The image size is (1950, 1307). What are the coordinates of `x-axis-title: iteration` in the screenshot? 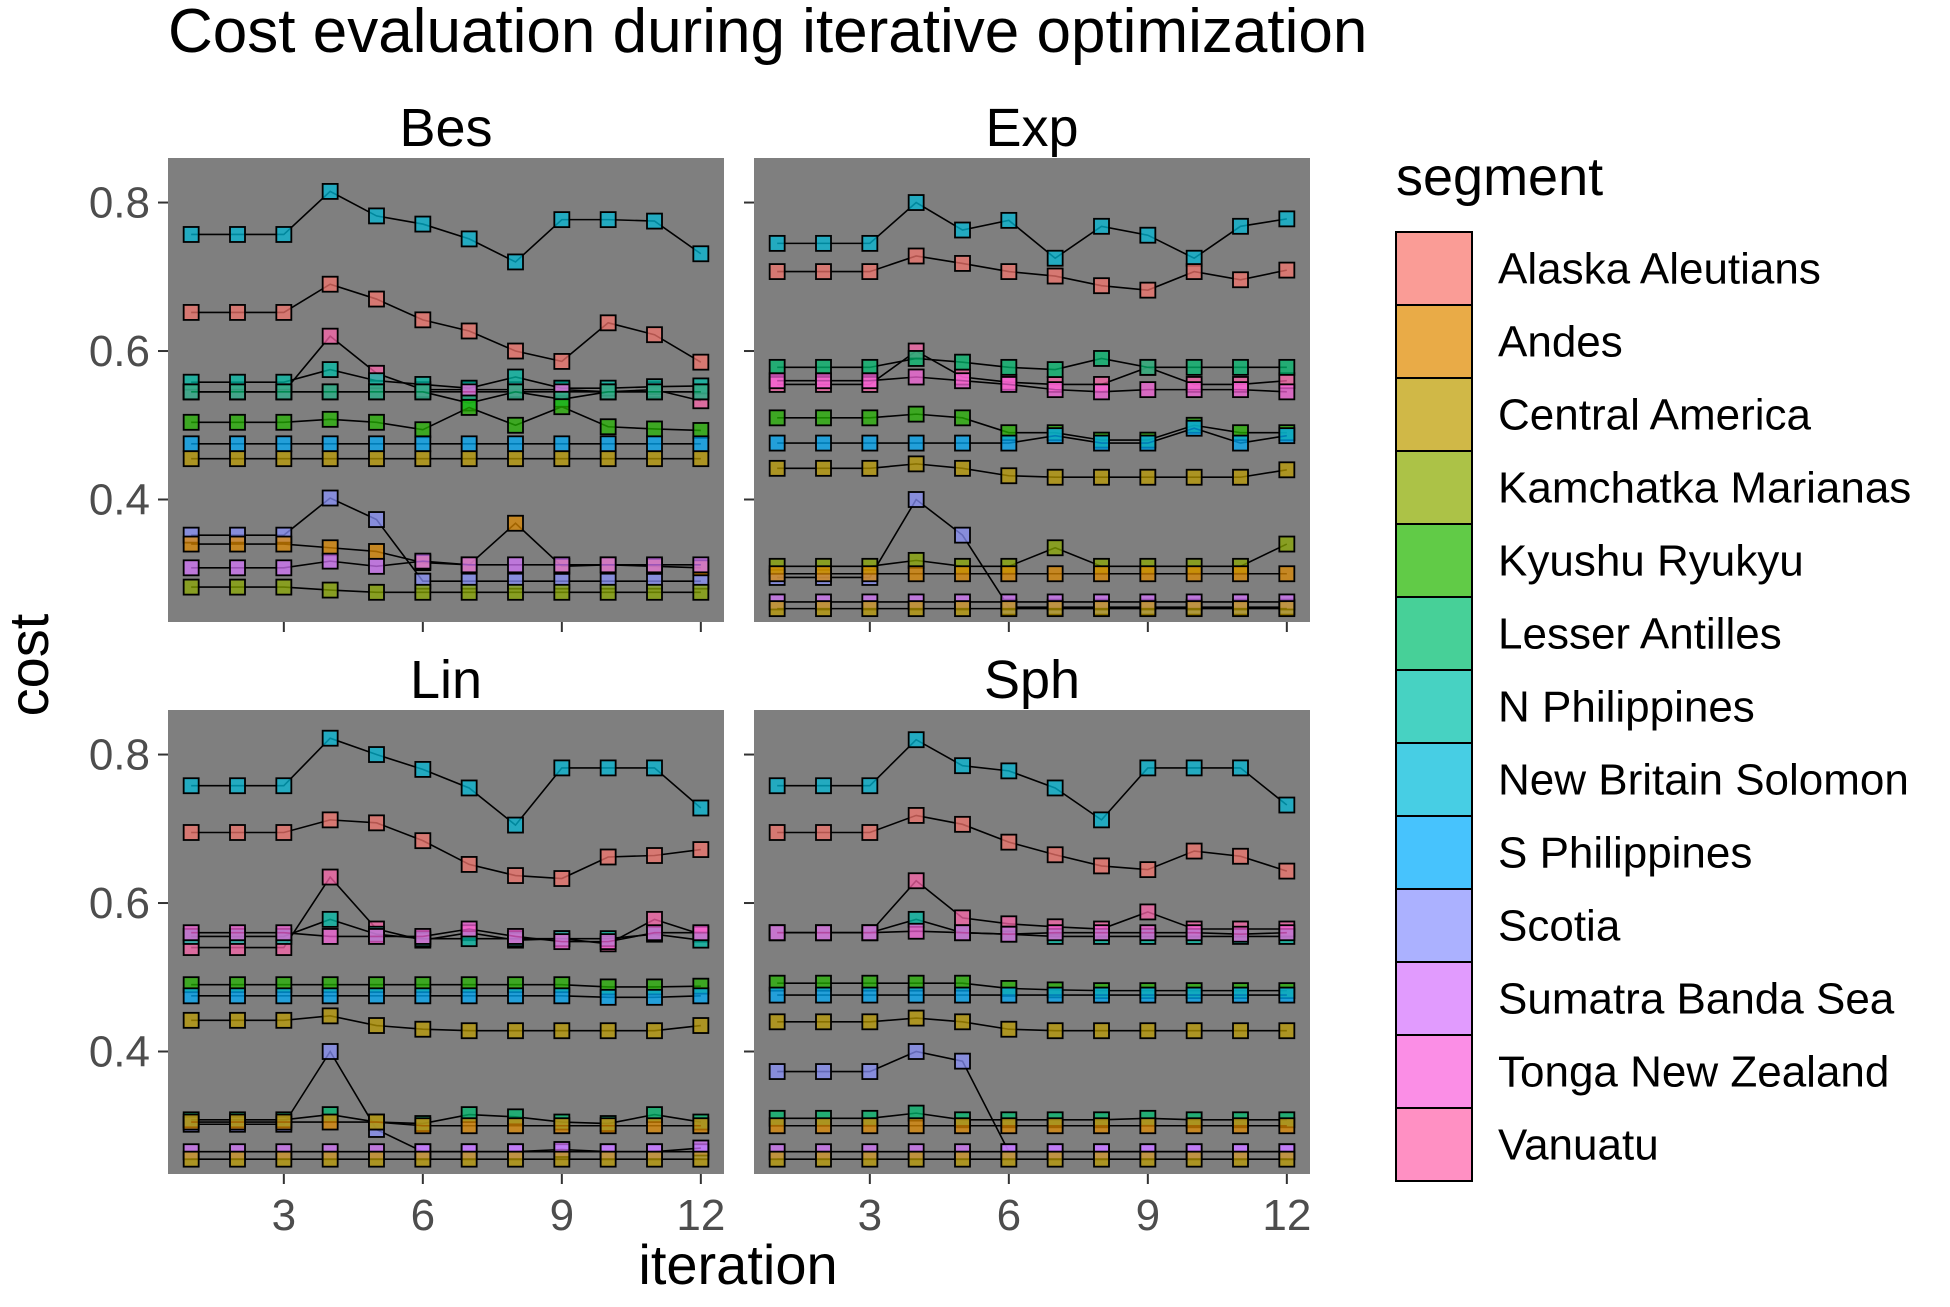 It's located at (737, 1264).